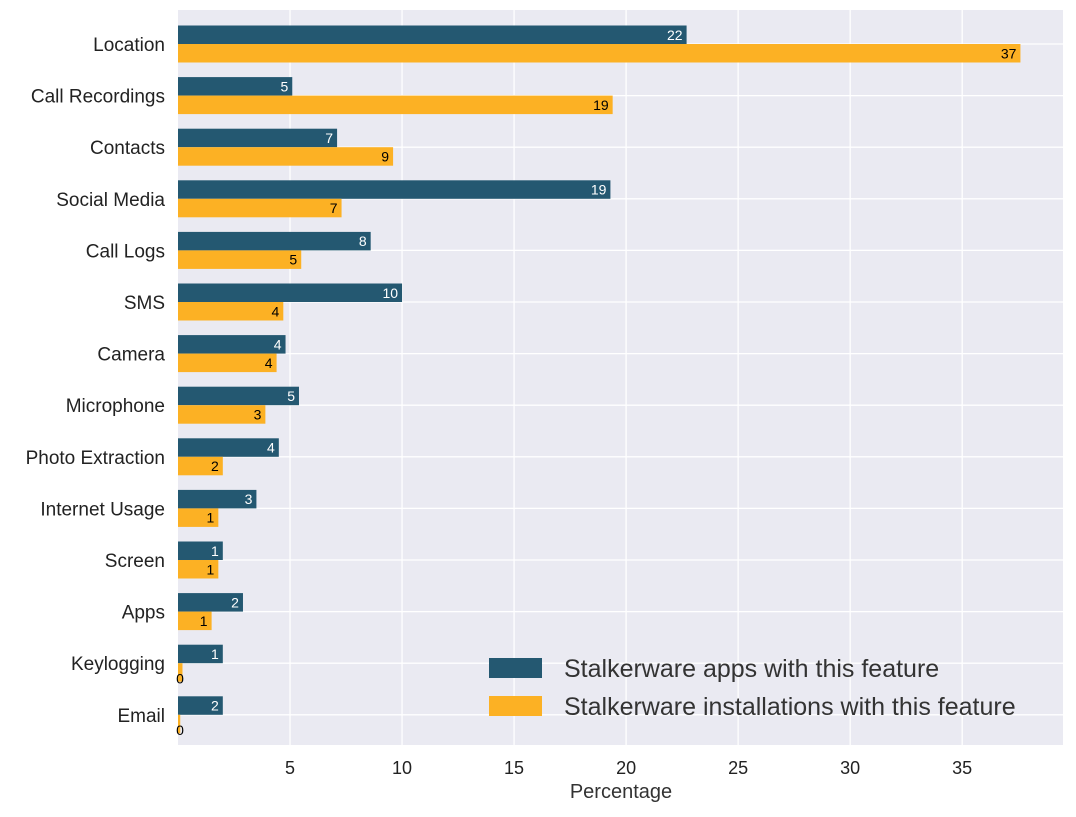  I want to click on x-tick-label: 30, so click(850, 768).